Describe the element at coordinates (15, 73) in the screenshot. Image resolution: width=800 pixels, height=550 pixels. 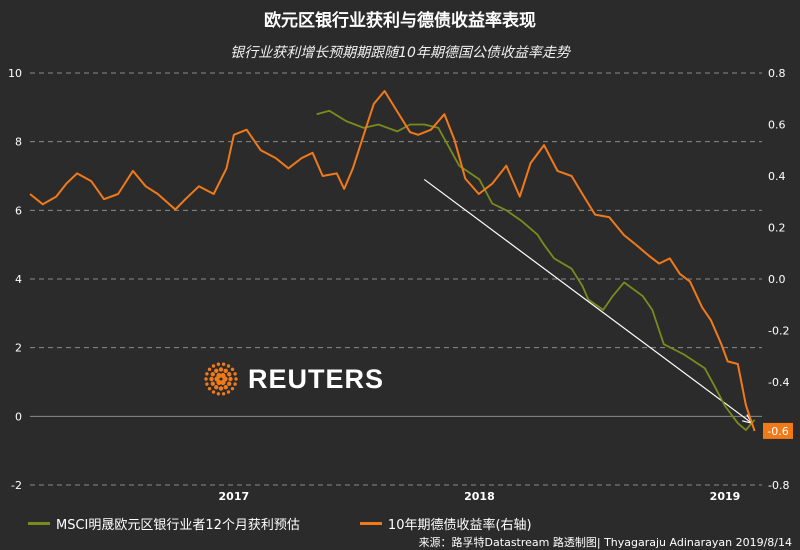
I see `y-left-tick-label: 10` at that location.